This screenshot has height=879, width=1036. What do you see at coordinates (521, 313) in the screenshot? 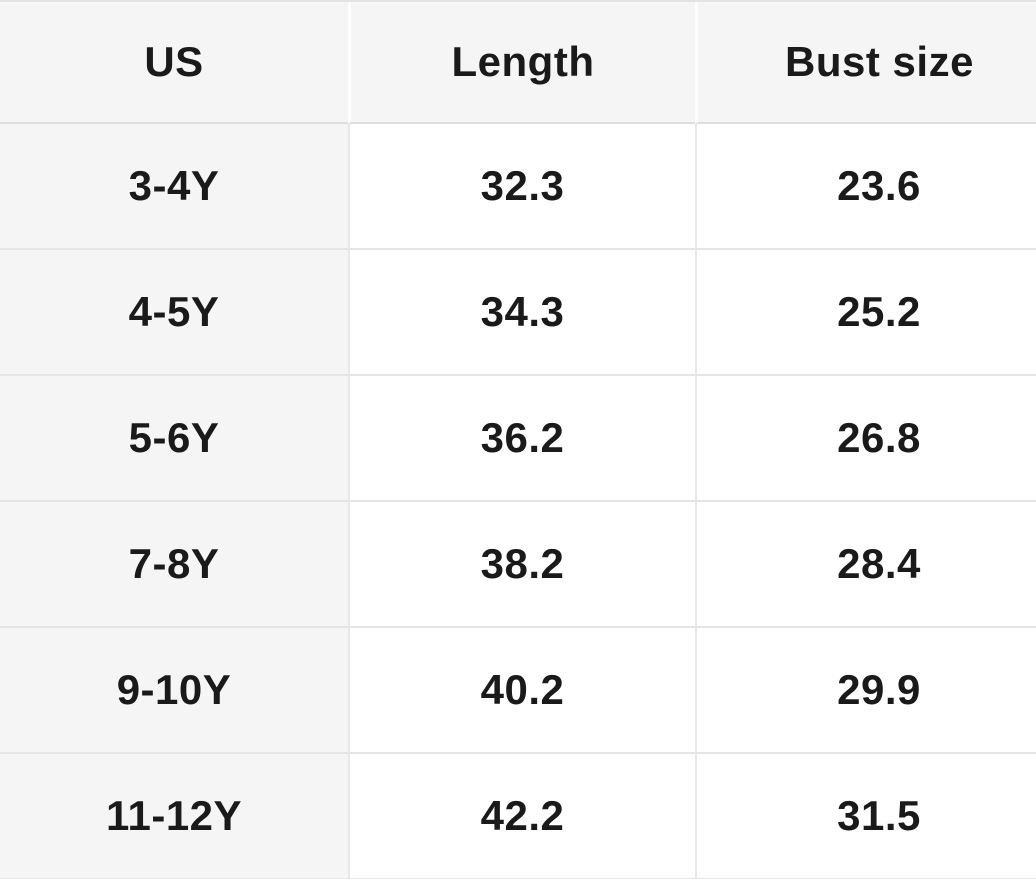
I see `cell-length: 34.3` at bounding box center [521, 313].